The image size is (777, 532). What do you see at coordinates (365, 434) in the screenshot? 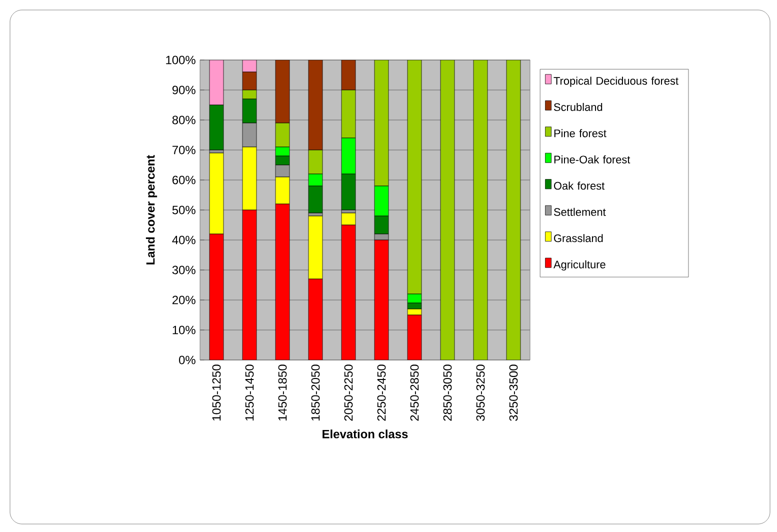
I see `x-axis-title: Elevation class` at bounding box center [365, 434].